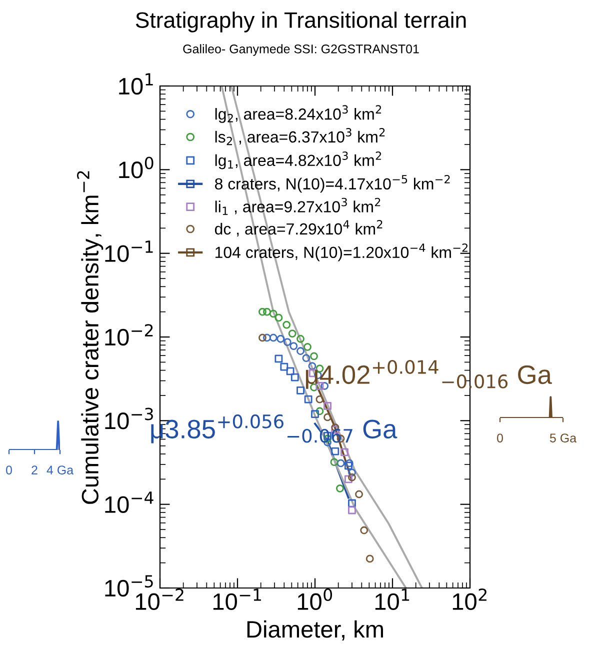 This screenshot has height=667, width=602. What do you see at coordinates (136, 84) in the screenshot?
I see `y-tick-label: 10$^{1}$` at bounding box center [136, 84].